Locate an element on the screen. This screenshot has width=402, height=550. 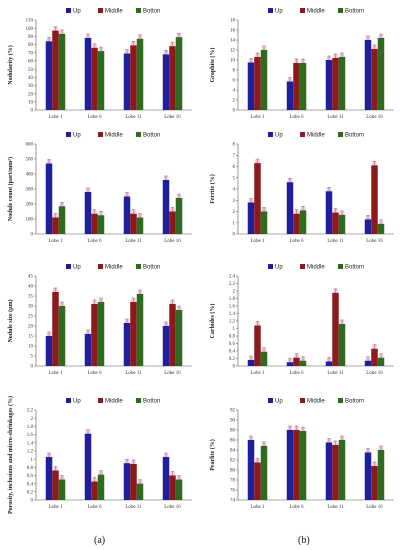
legend-label: Up is located at coordinates (77, 136).